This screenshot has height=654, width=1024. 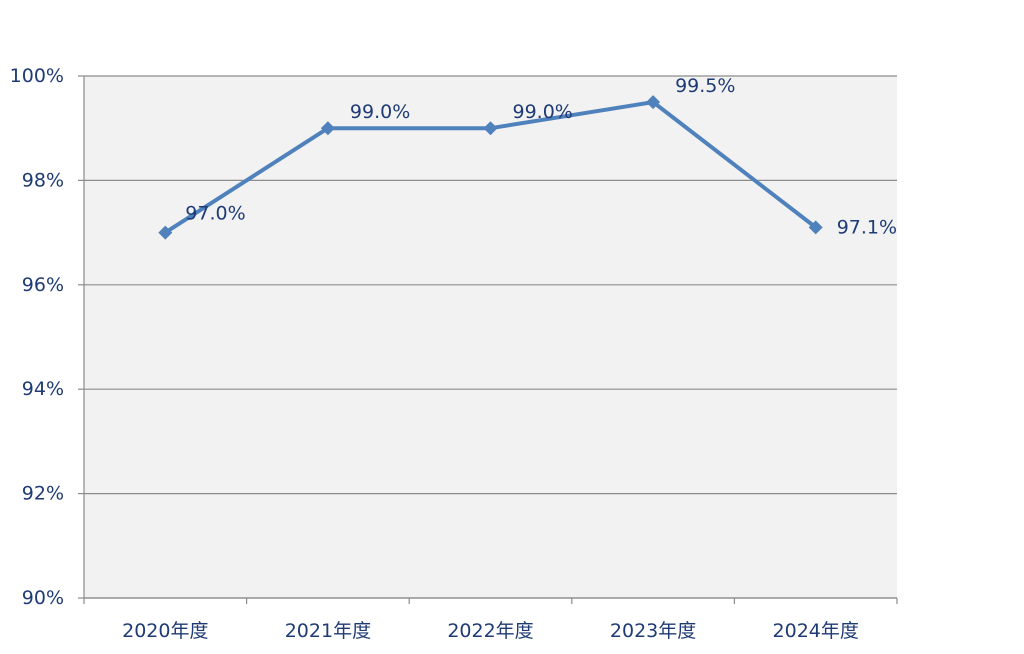 I want to click on x-tick-label: 2022年度, so click(x=490, y=631).